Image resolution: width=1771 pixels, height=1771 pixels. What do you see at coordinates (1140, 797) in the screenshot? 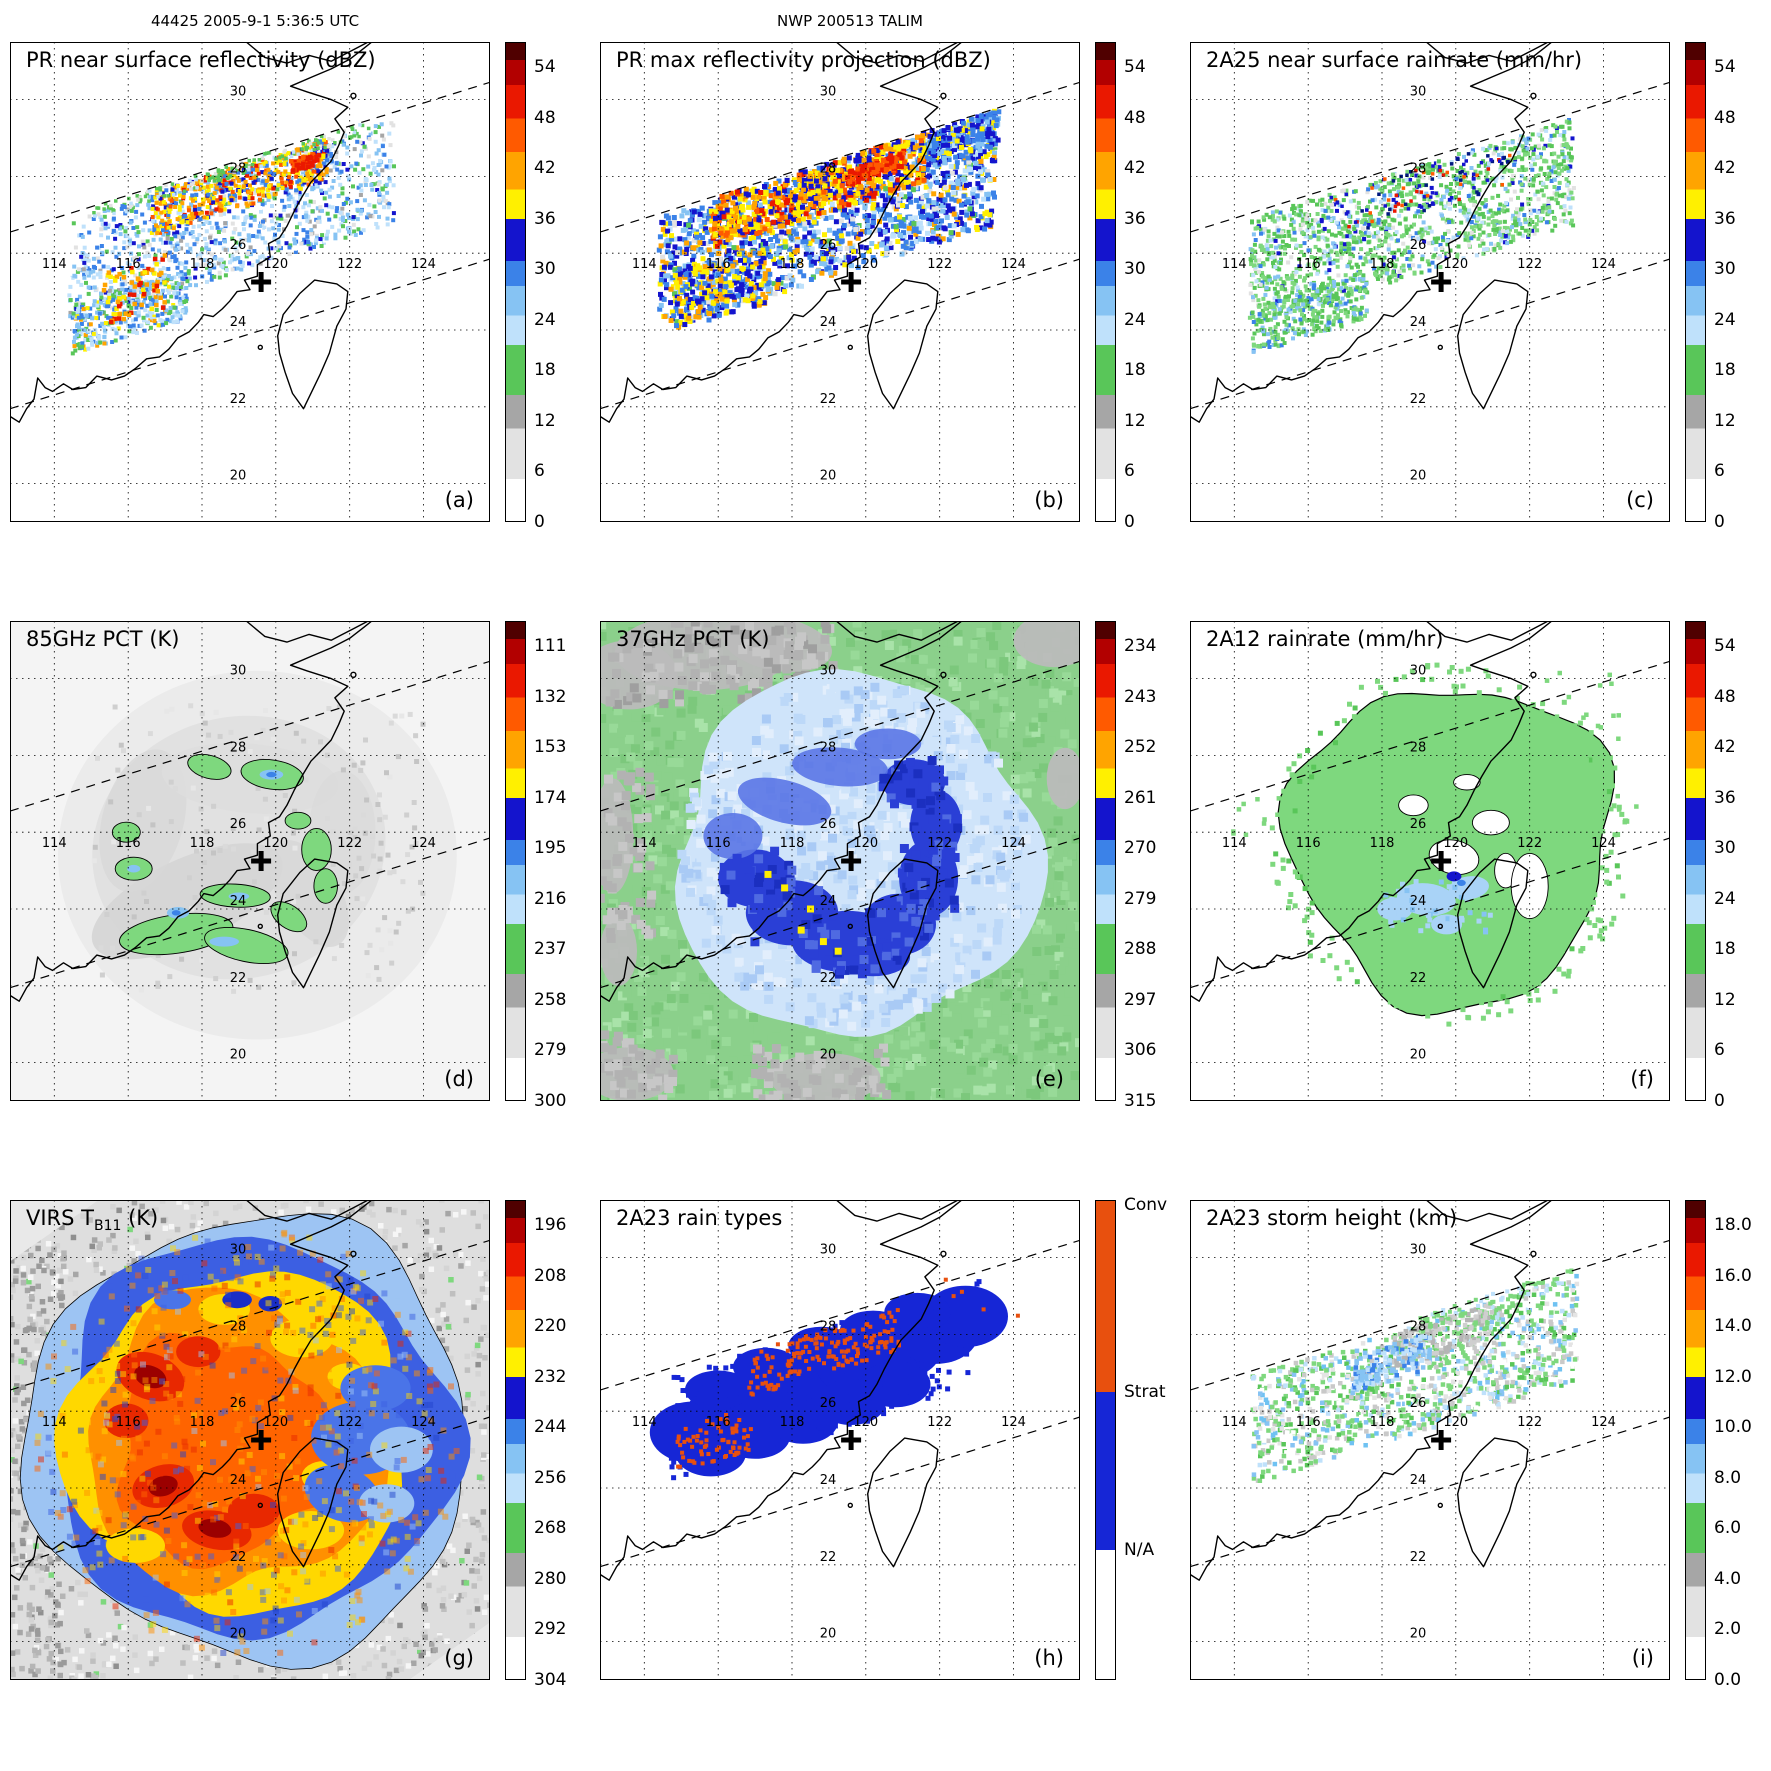
I see `colorbar-tick-label: 261` at bounding box center [1140, 797].